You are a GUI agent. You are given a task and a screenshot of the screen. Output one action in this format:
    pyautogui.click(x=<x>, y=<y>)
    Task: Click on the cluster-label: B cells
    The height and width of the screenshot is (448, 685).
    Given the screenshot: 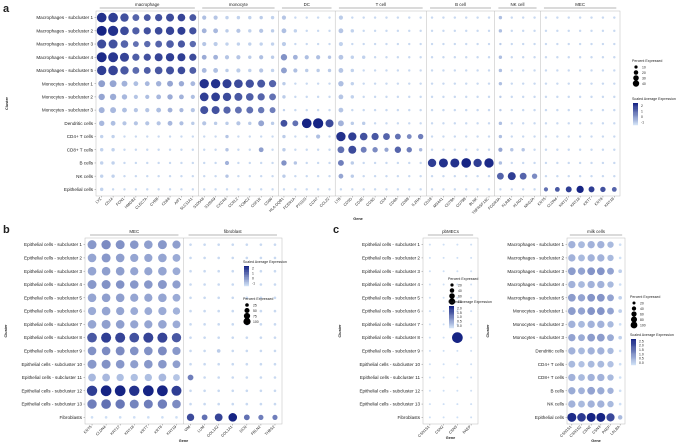 What is the action you would take?
    pyautogui.click(x=86, y=163)
    